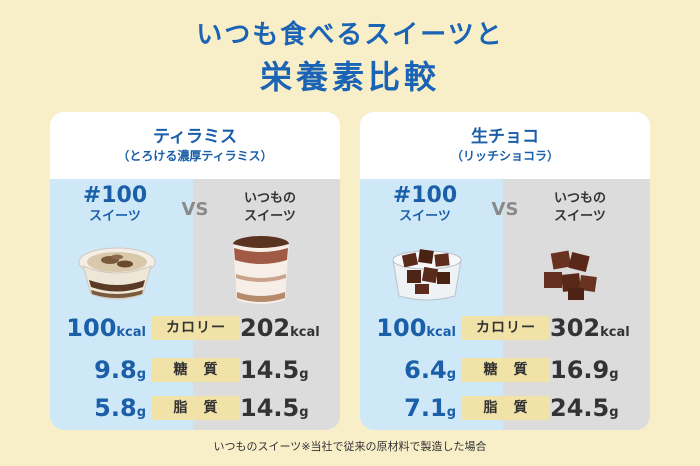 This screenshot has height=466, width=700. I want to click on theirs-fat-value: 14.5g, so click(274, 408).